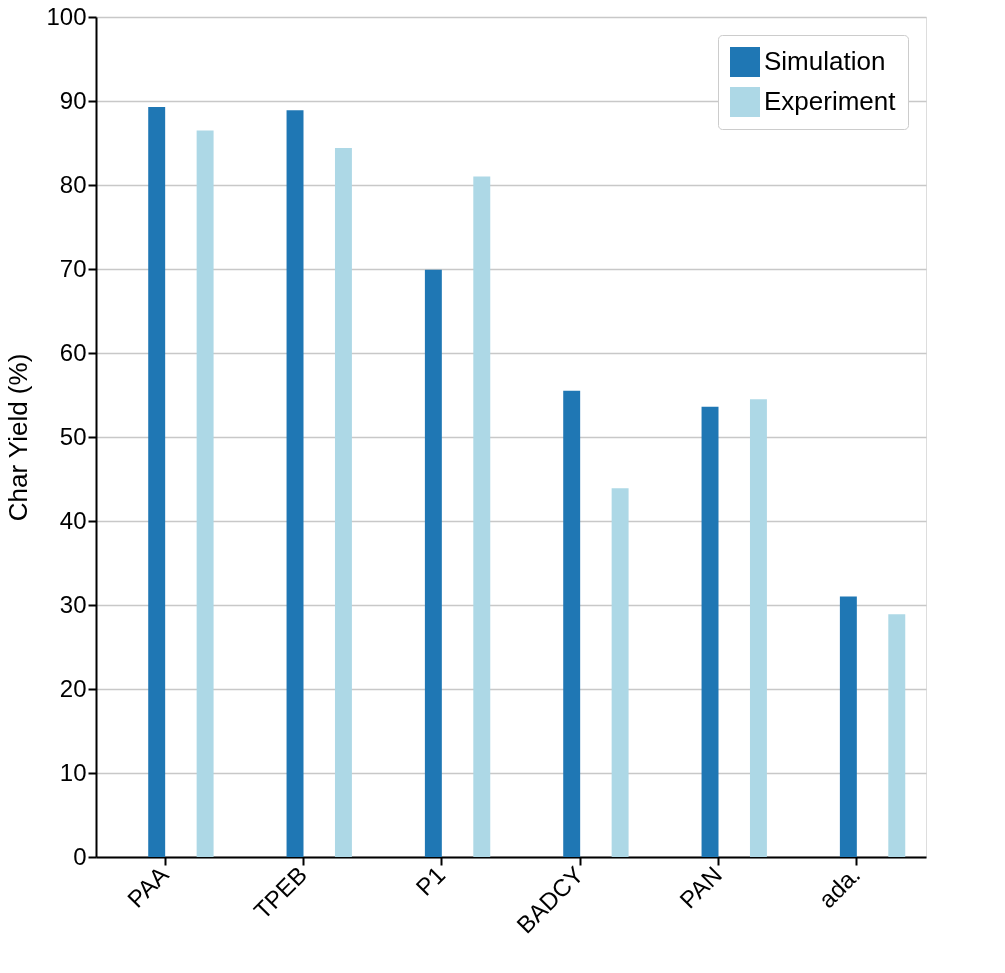 The width and height of the screenshot is (1005, 973). Describe the element at coordinates (430, 880) in the screenshot. I see `x-tick-label: P1` at that location.